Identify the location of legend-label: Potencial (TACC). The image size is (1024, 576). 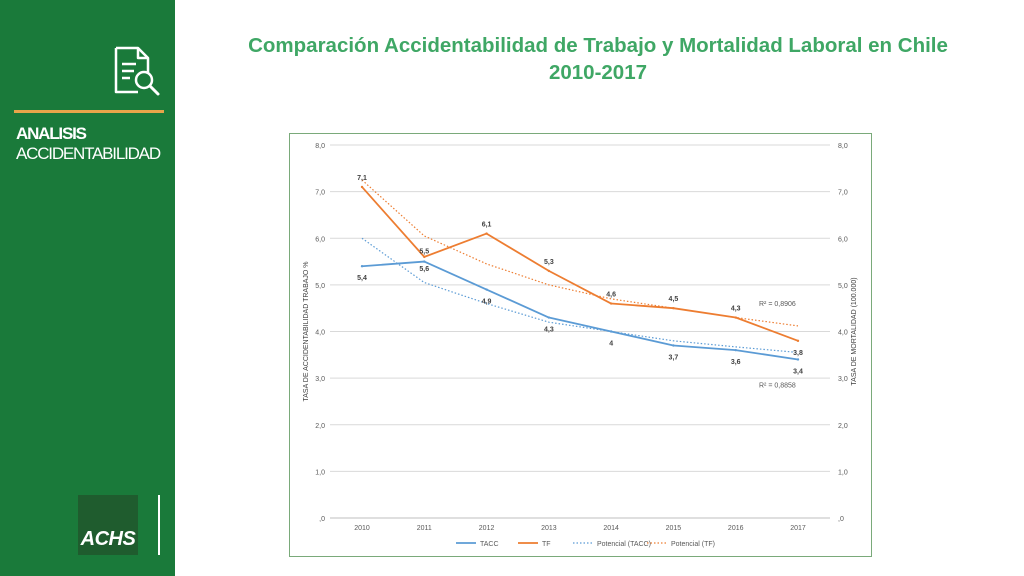
(624, 544).